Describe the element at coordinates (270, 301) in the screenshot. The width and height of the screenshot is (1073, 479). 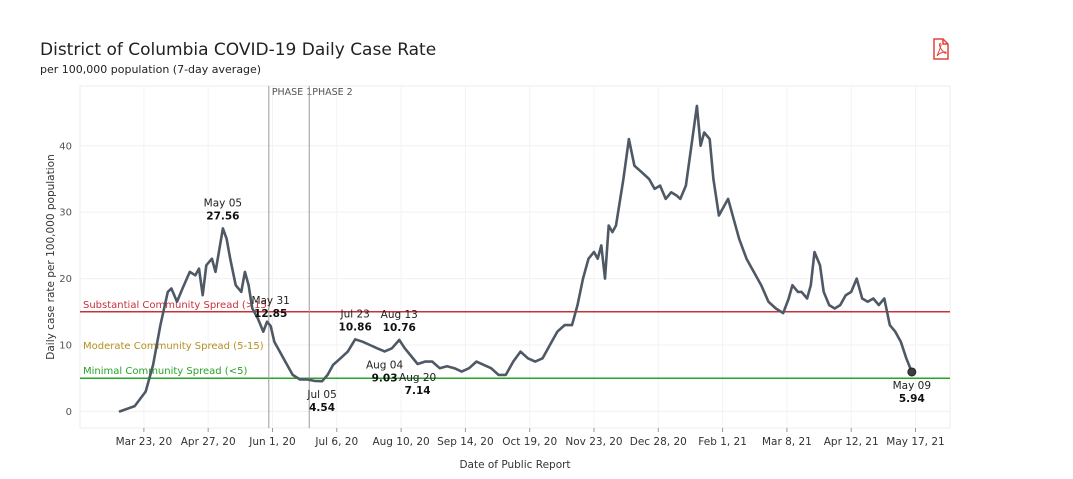
I see `annotation-date: May 31` at that location.